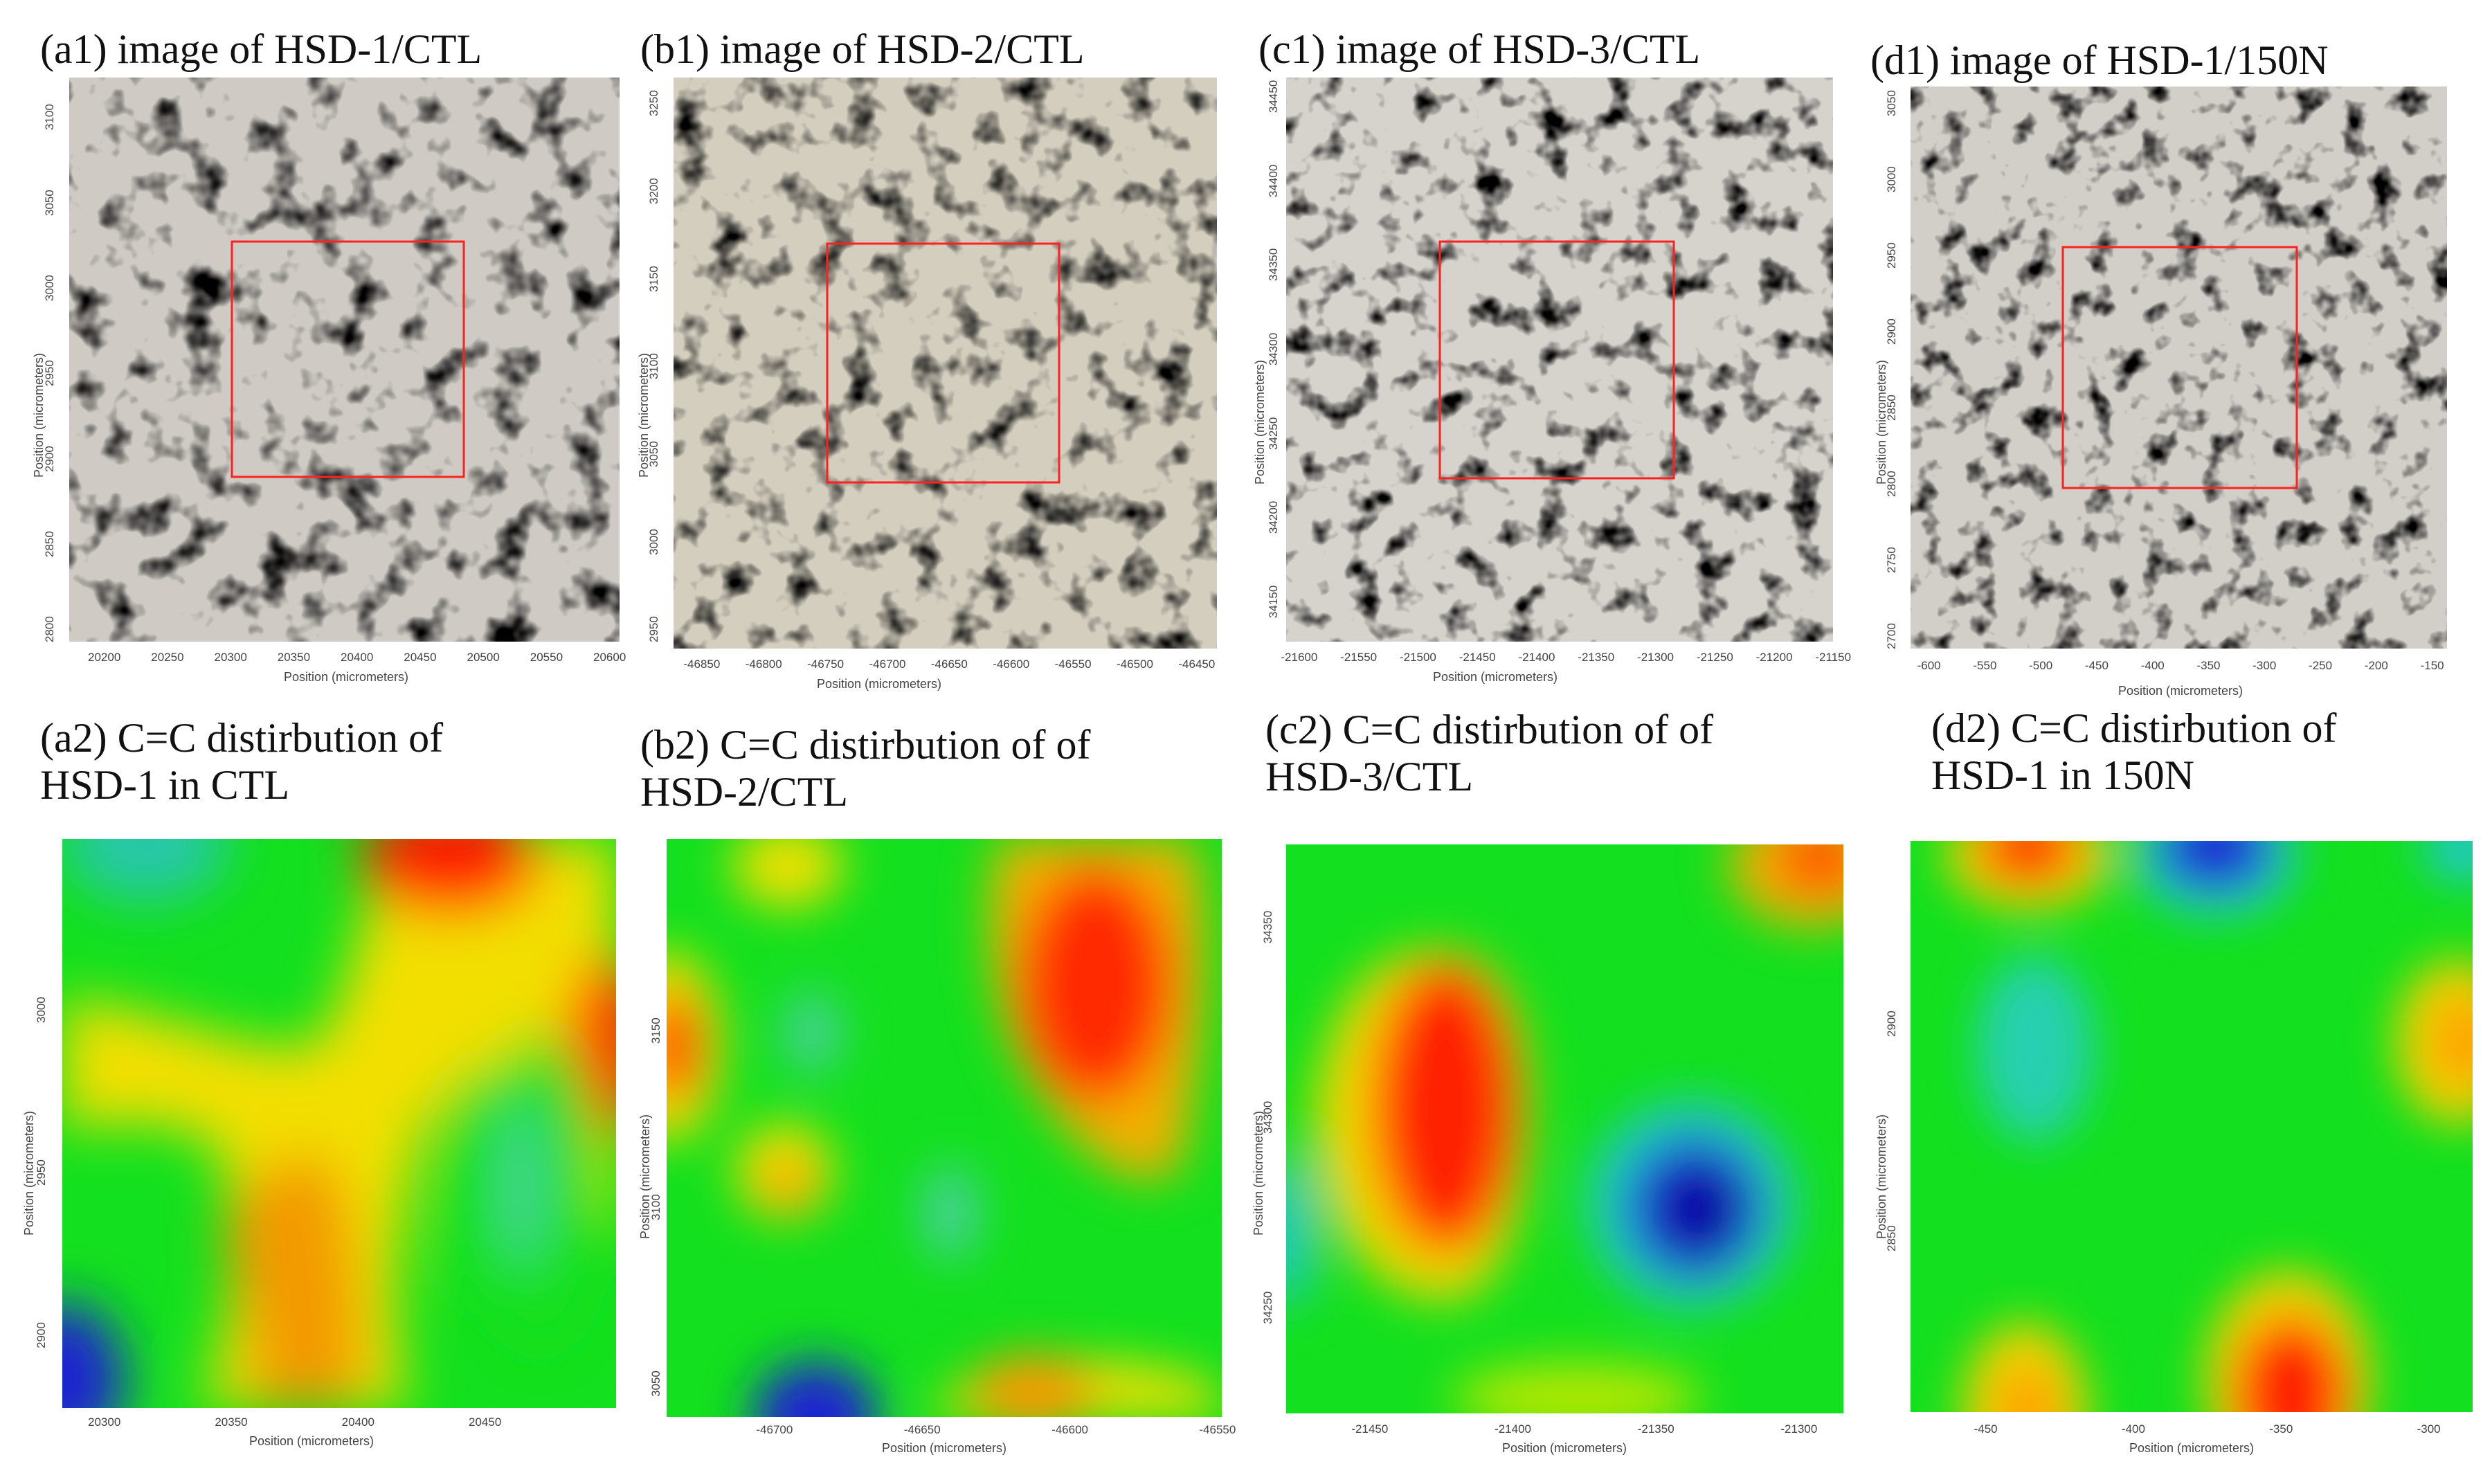 The width and height of the screenshot is (2492, 1484). What do you see at coordinates (167, 657) in the screenshot?
I see `a1-xtick: 20250` at bounding box center [167, 657].